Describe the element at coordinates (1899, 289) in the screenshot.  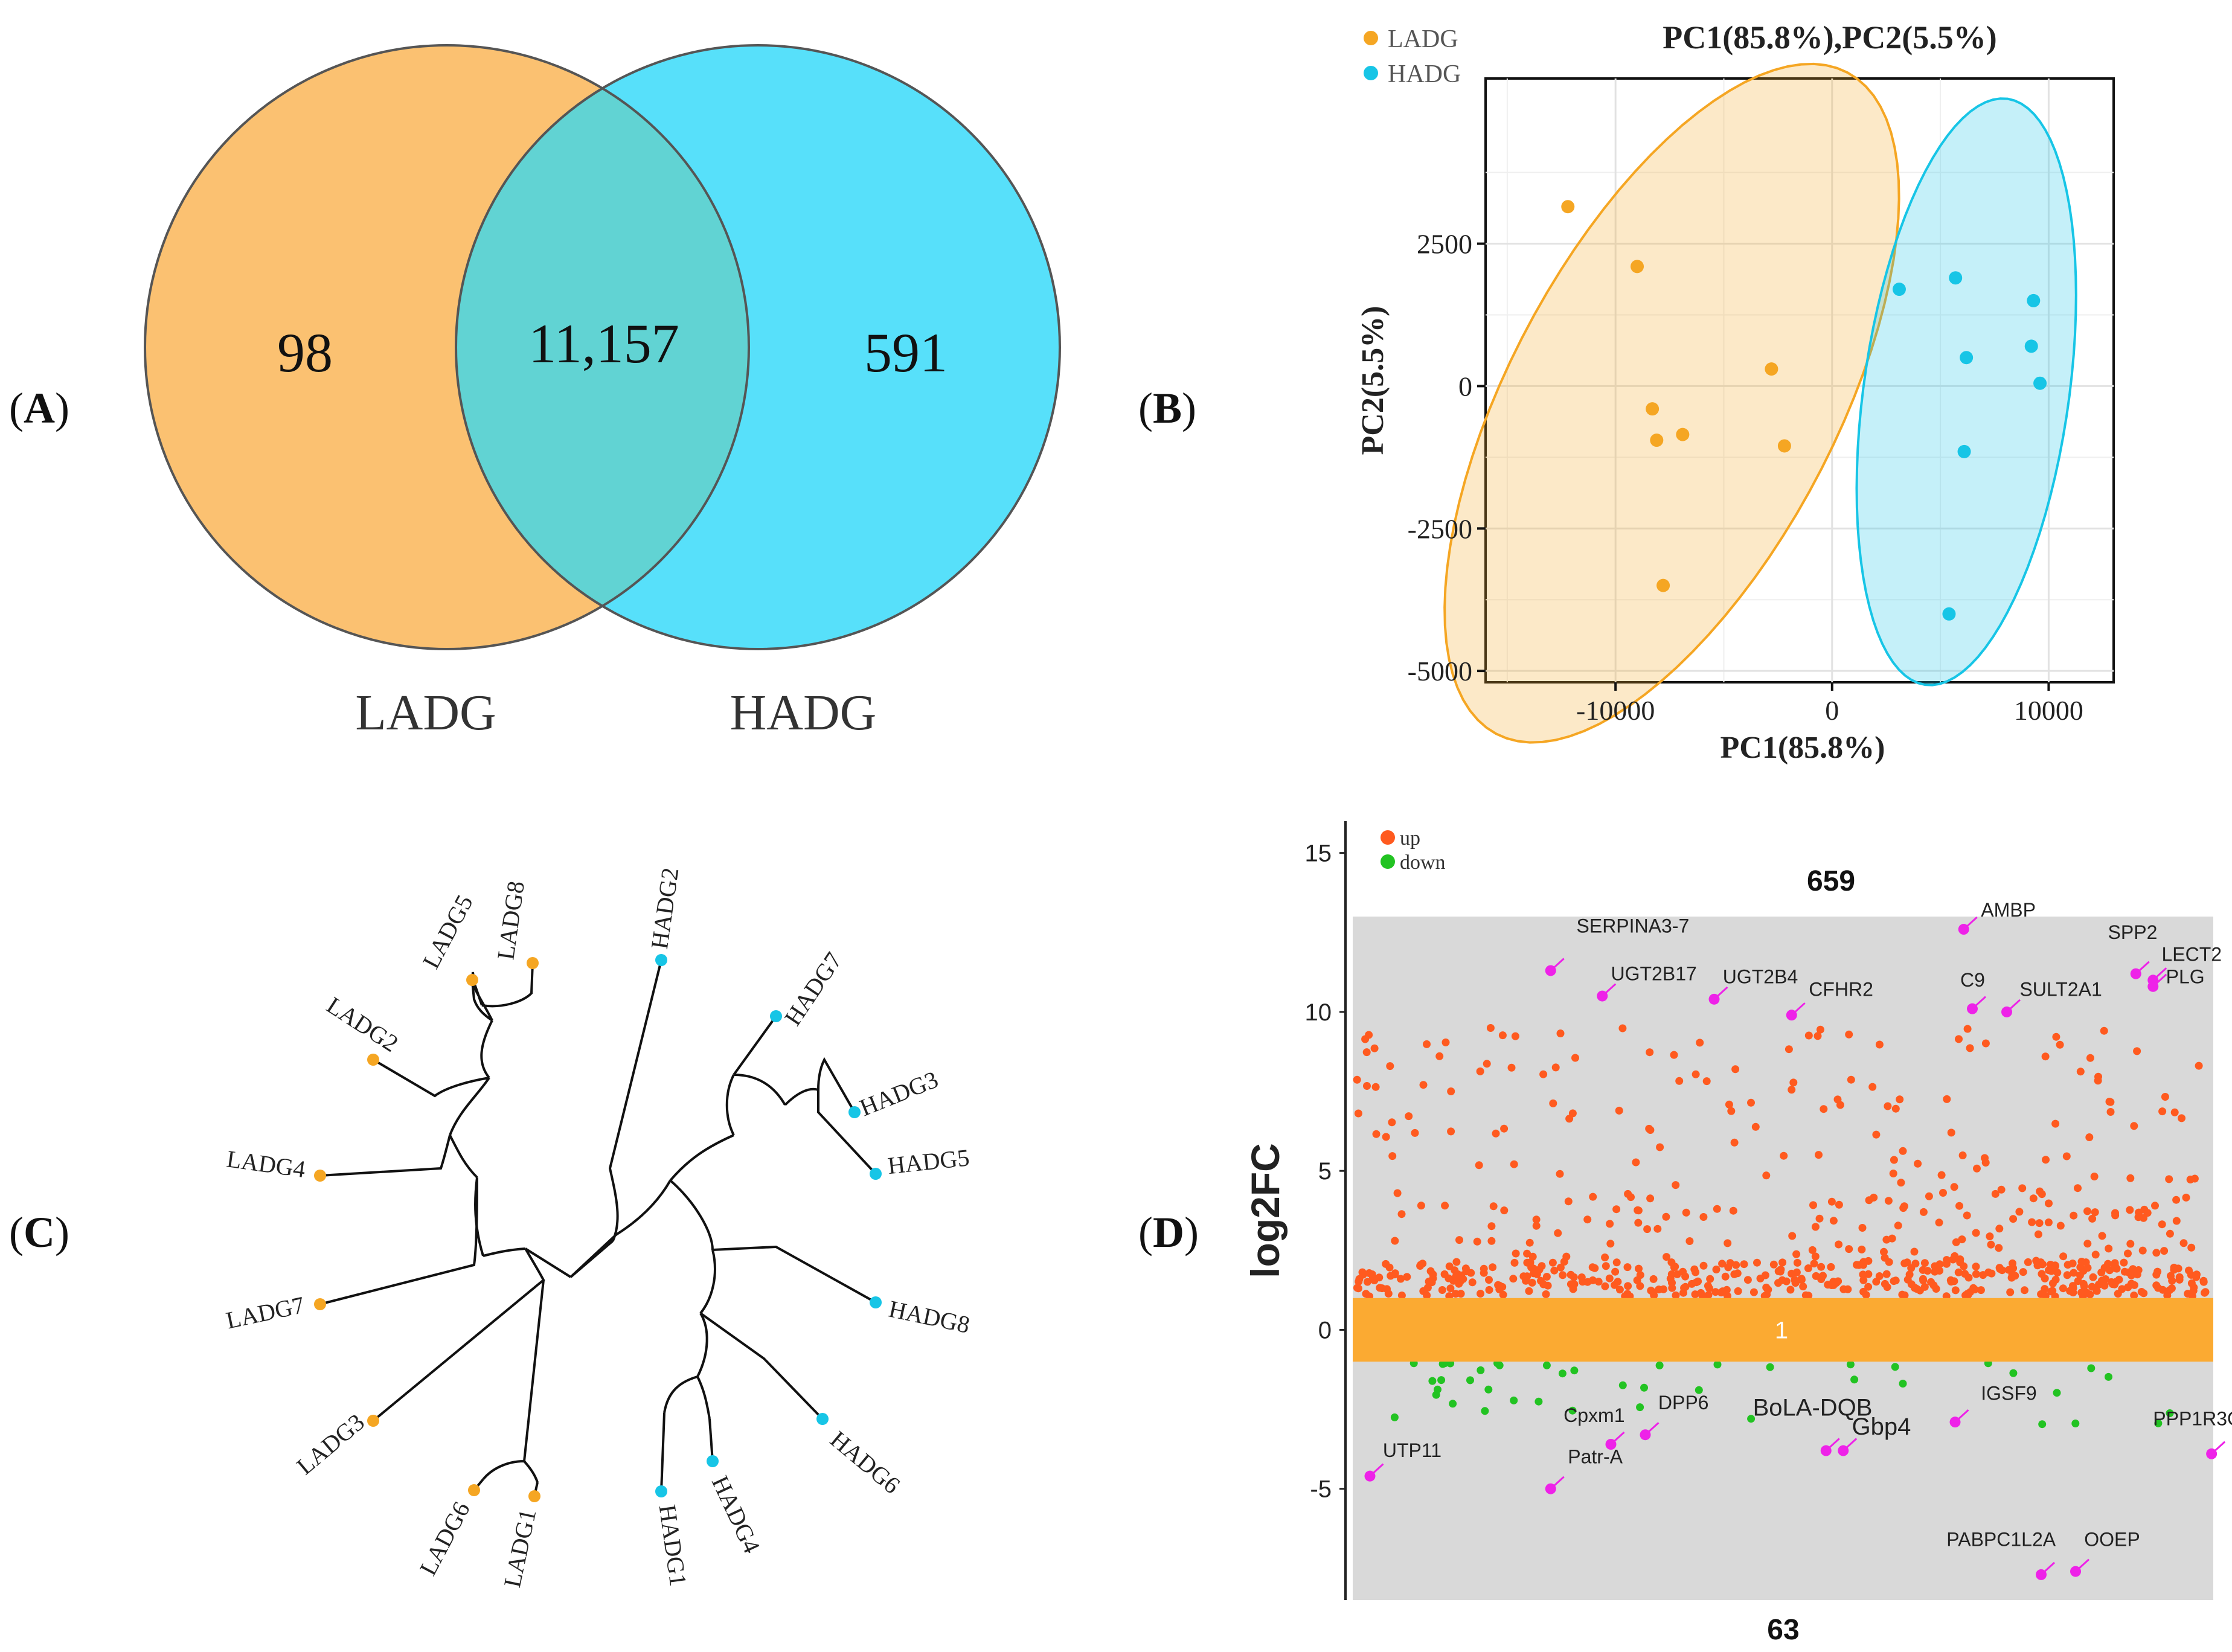
I see `pca-point-hadg` at that location.